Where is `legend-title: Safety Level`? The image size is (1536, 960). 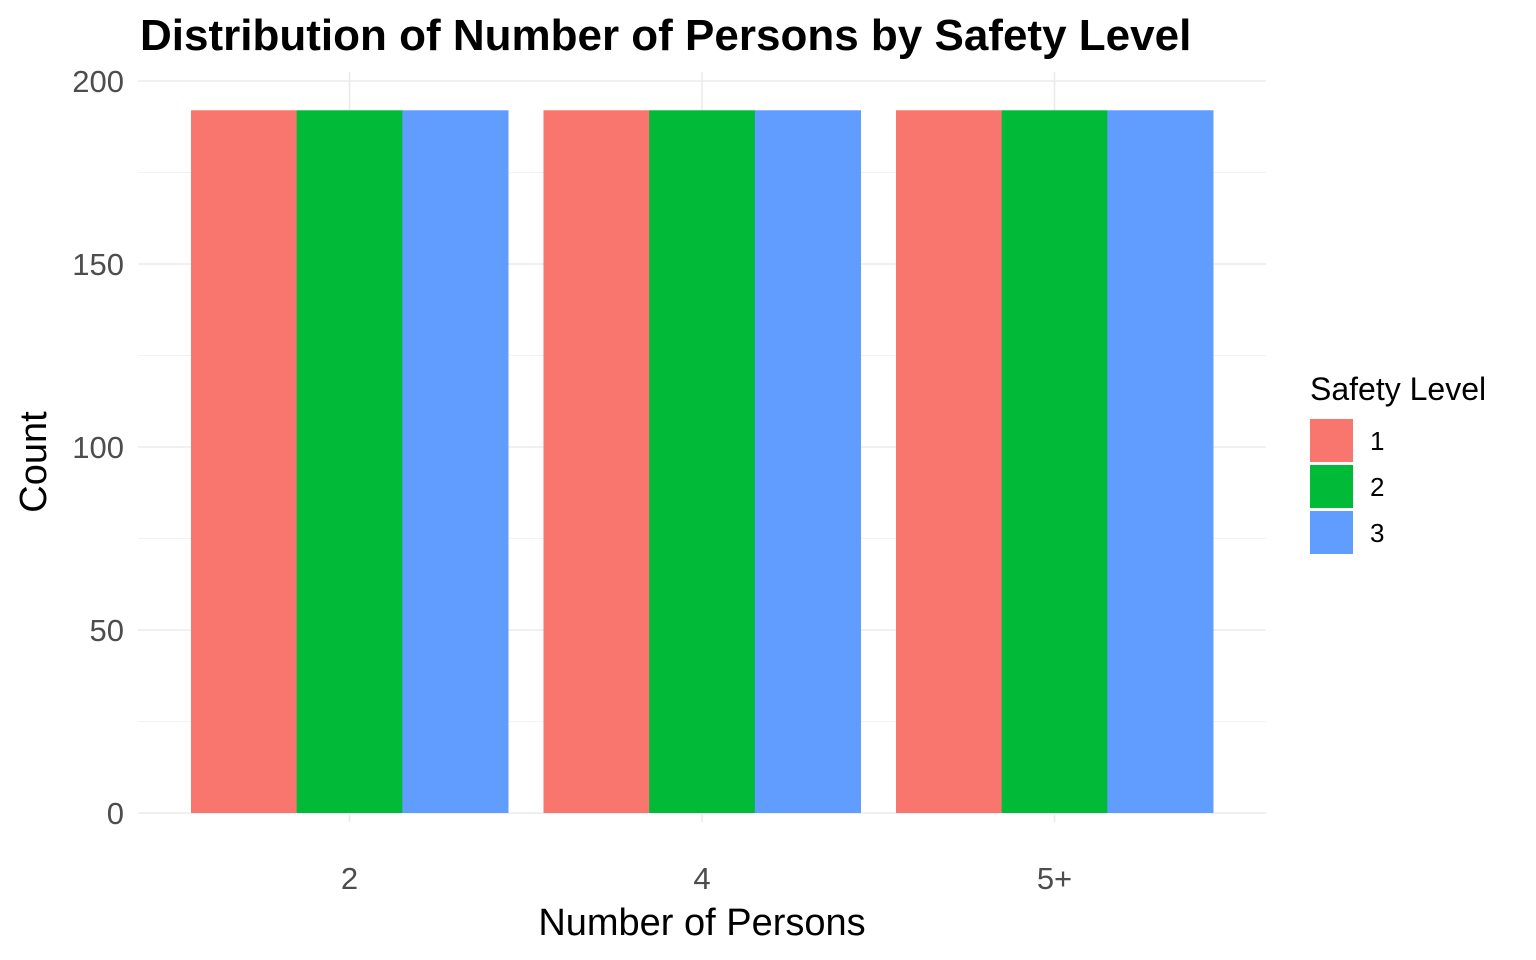 legend-title: Safety Level is located at coordinates (1398, 389).